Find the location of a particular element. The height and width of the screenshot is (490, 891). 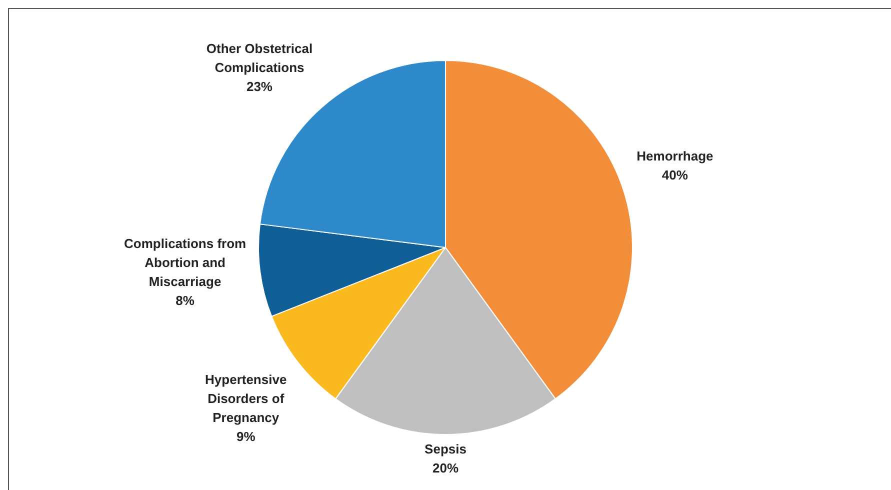

data-label: 40% is located at coordinates (675, 174).